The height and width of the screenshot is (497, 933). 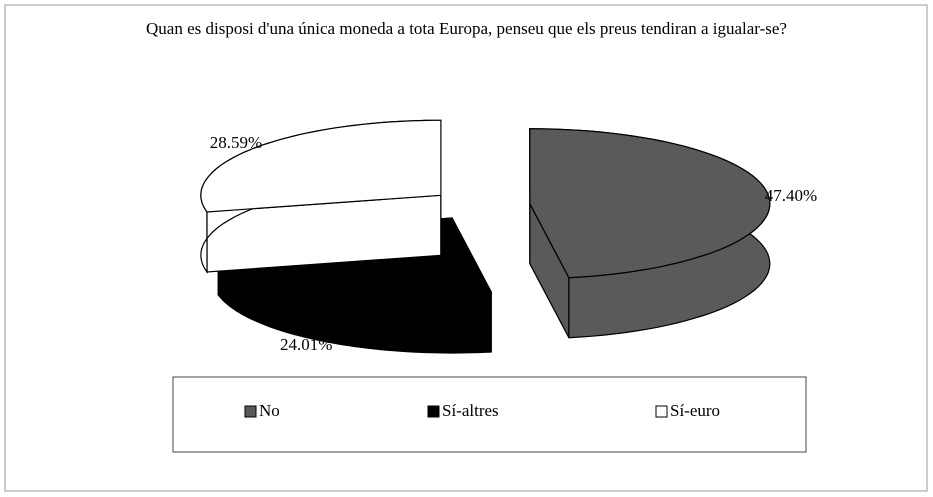 I want to click on legend-box, so click(x=489, y=414).